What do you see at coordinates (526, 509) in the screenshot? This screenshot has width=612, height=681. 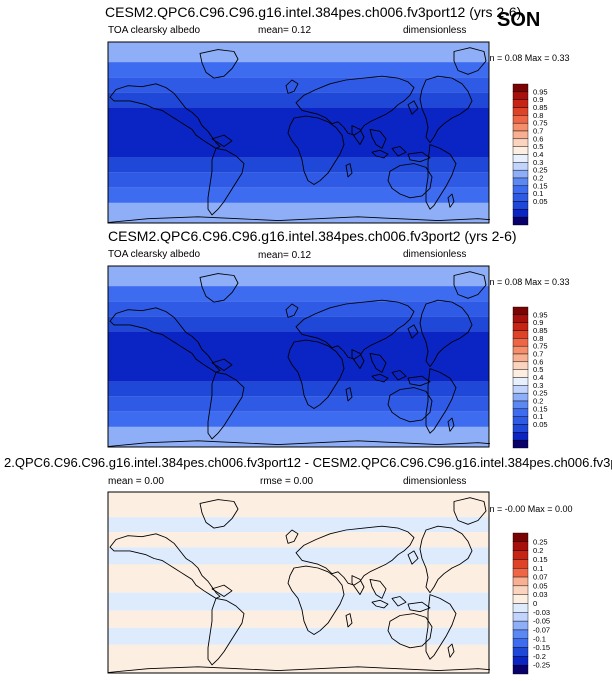 I see `panel-3-minmax: Min = -0.00 Max = 0.00` at bounding box center [526, 509].